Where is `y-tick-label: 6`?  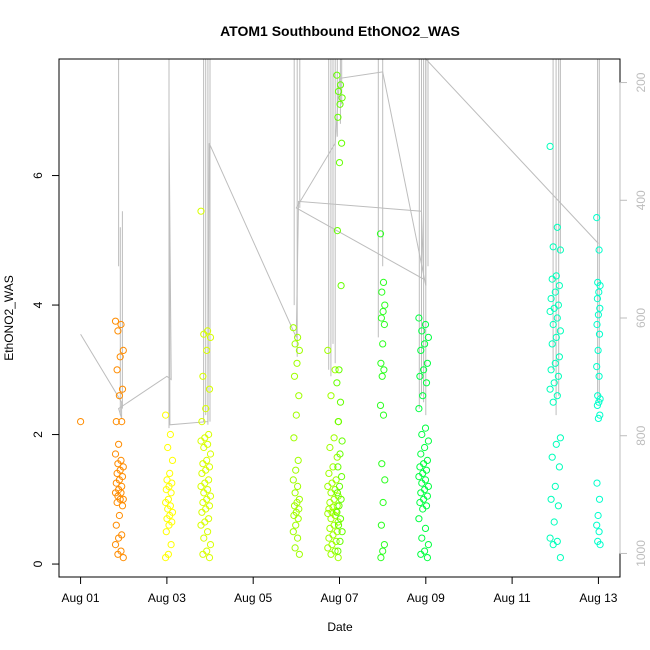 y-tick-label: 6 is located at coordinates (38, 175).